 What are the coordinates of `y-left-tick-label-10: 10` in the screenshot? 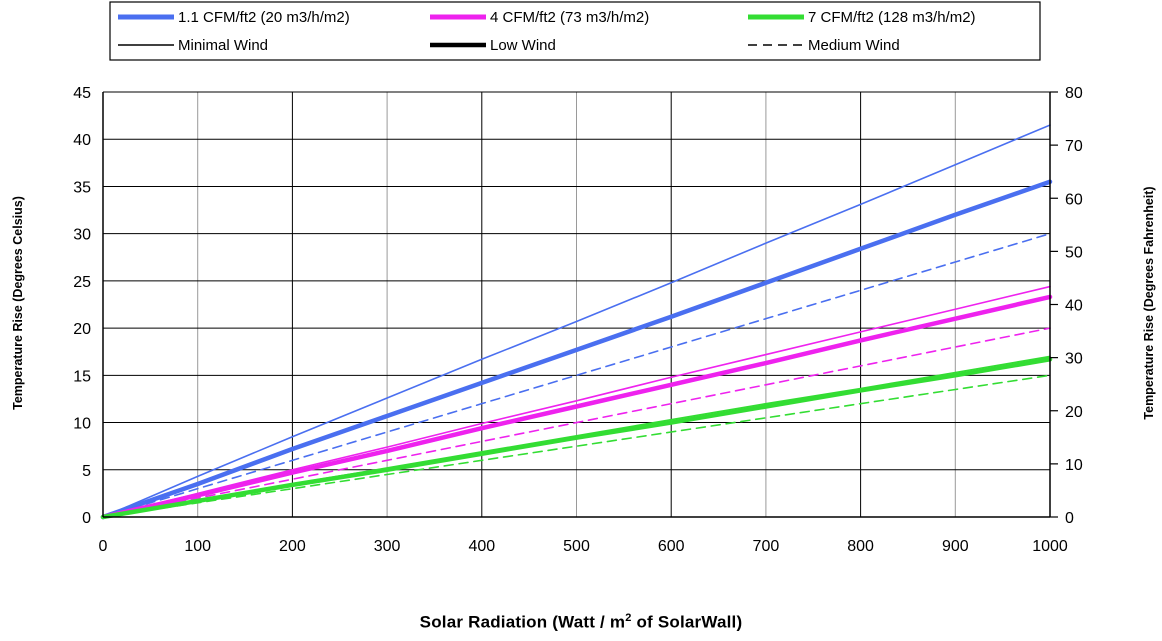 It's located at (82, 424).